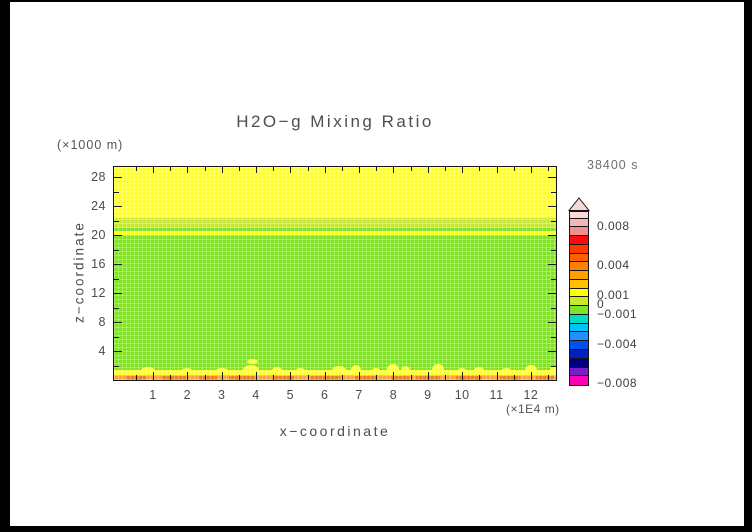 The width and height of the screenshot is (752, 532). Describe the element at coordinates (221, 395) in the screenshot. I see `x-tick-label: 3` at that location.